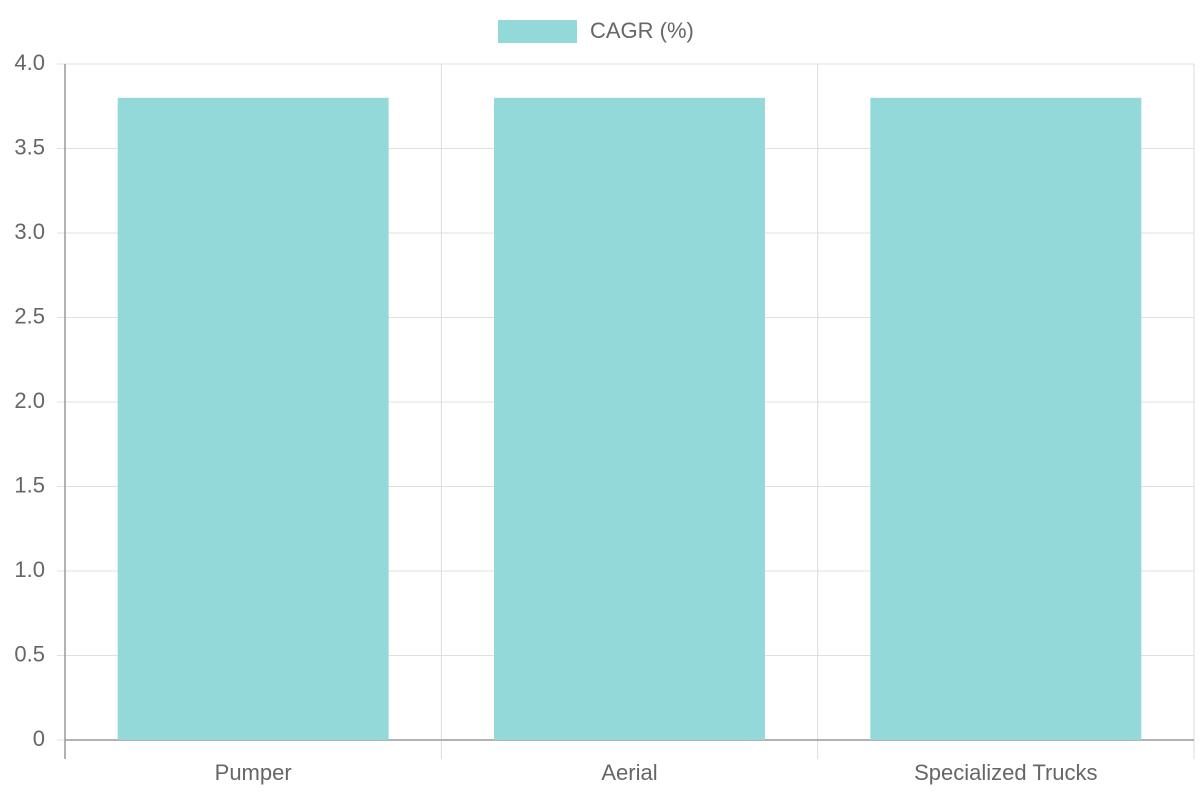  I want to click on legend-label: CAGR (%), so click(642, 30).